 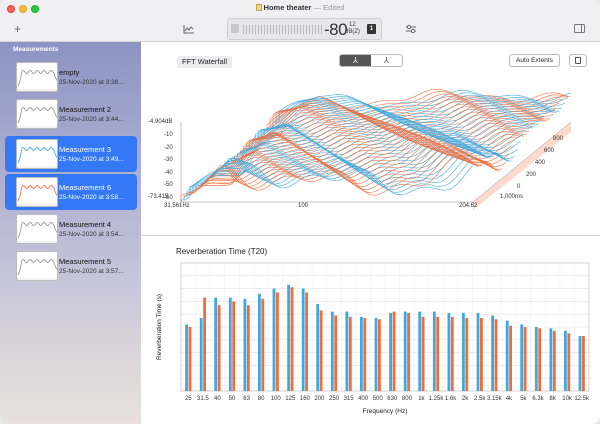 What do you see at coordinates (304, 29) in the screenshot?
I see `level-meter: -80 12 dB(Z) 1` at bounding box center [304, 29].